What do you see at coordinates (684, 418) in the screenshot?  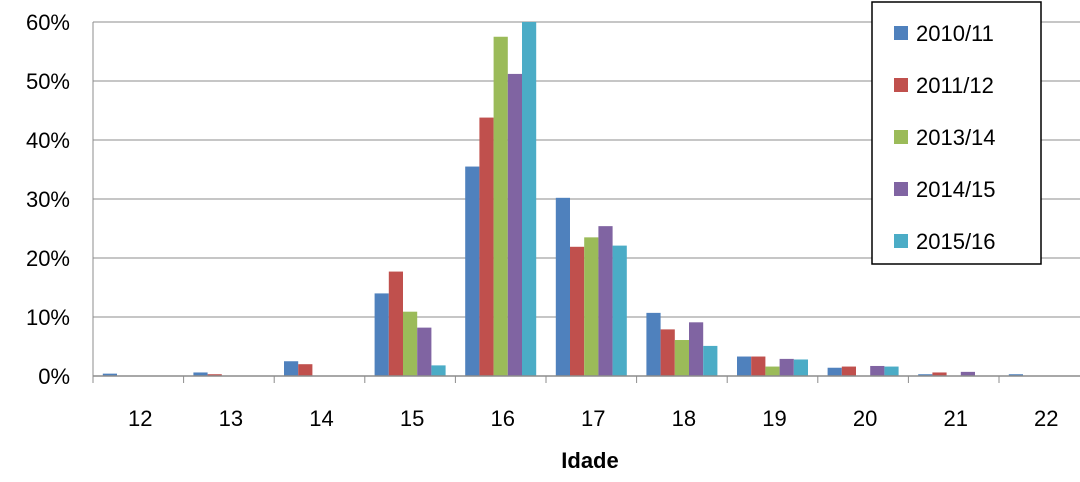 I see `x-tick-label: 18` at bounding box center [684, 418].